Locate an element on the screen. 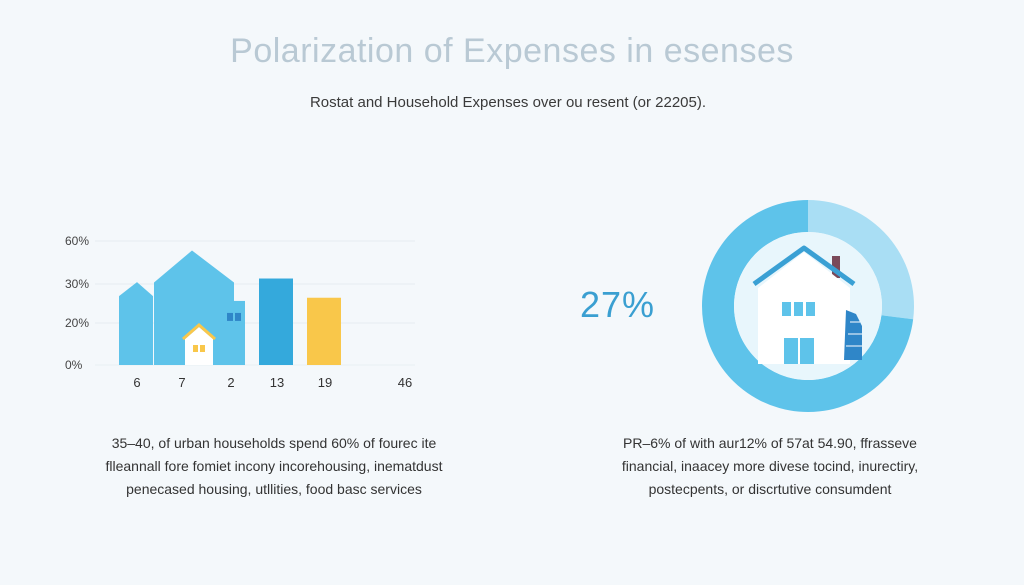  house-body-icon is located at coordinates (804, 308).